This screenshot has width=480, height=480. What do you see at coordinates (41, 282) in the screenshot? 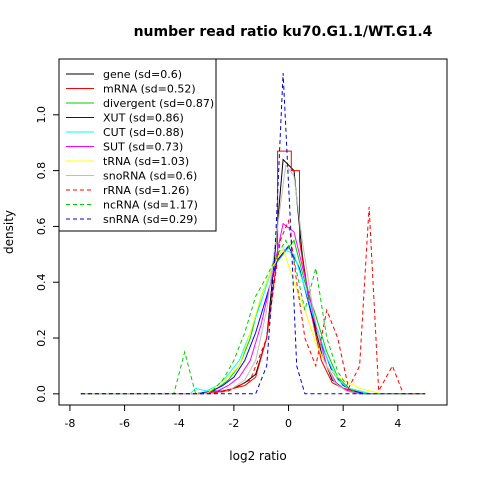
I see `y-tick-label: 0.4` at bounding box center [41, 282].